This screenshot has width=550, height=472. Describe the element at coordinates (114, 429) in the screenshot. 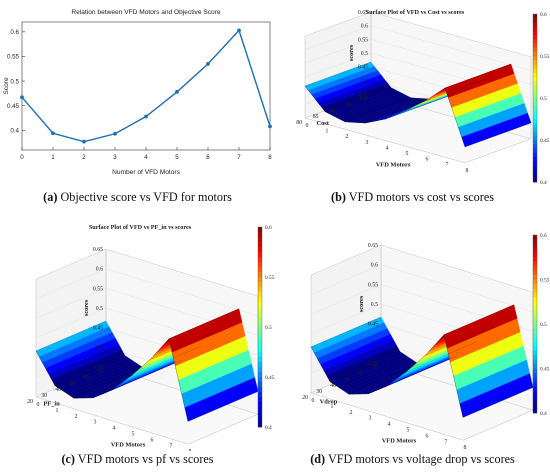

I see `x-tick-label: 4` at that location.